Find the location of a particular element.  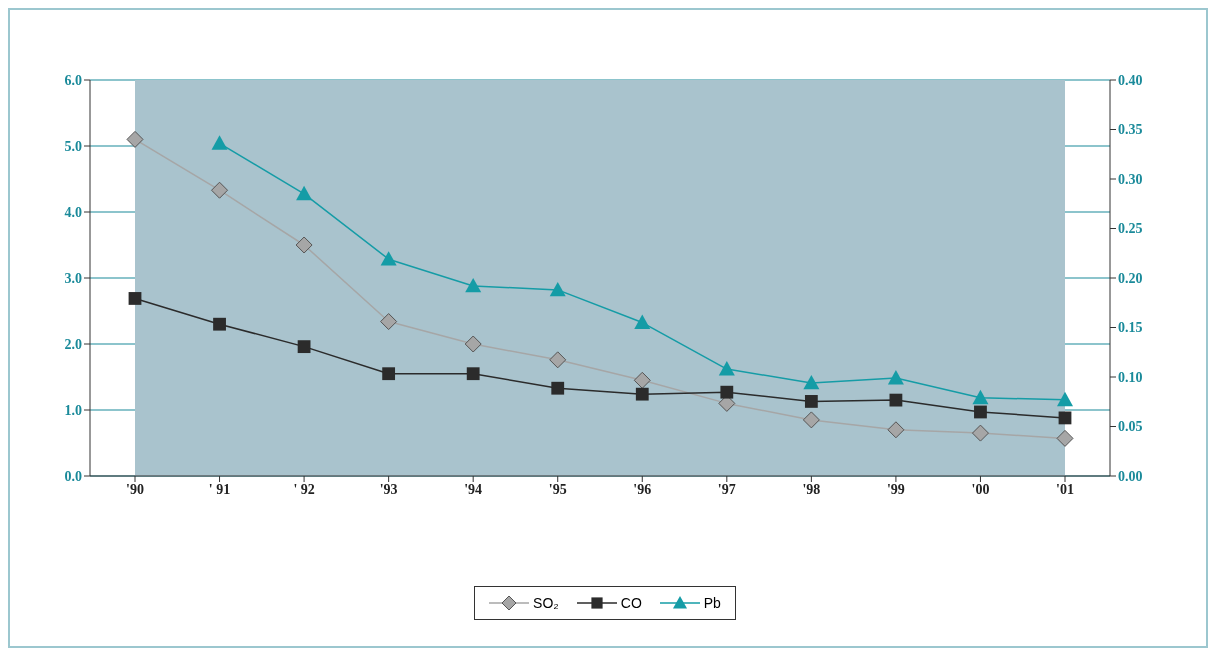

y2-tick-label: 0.10 is located at coordinates (1130, 377).